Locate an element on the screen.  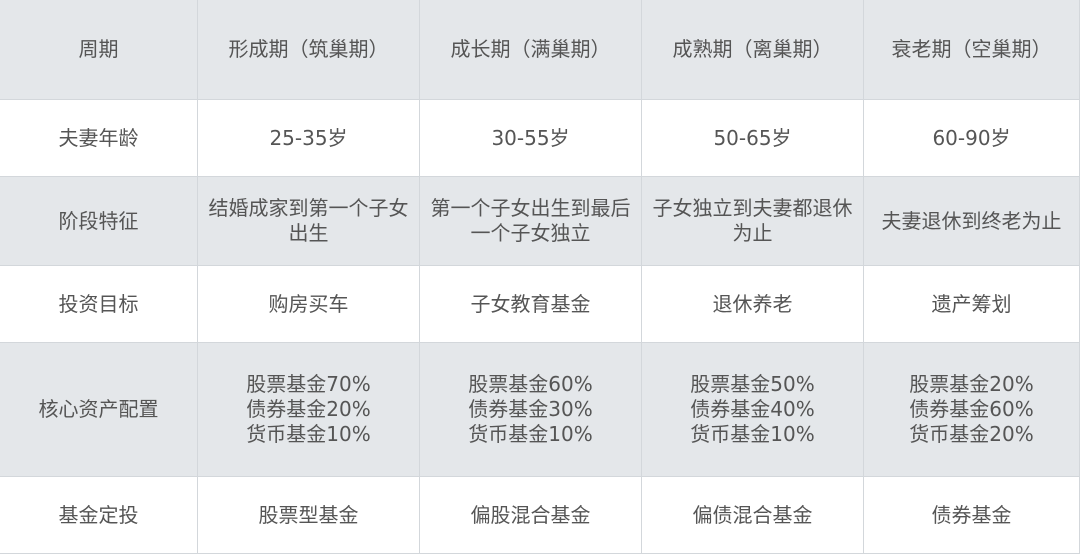
table-cell: 债券基金 is located at coordinates (972, 515).